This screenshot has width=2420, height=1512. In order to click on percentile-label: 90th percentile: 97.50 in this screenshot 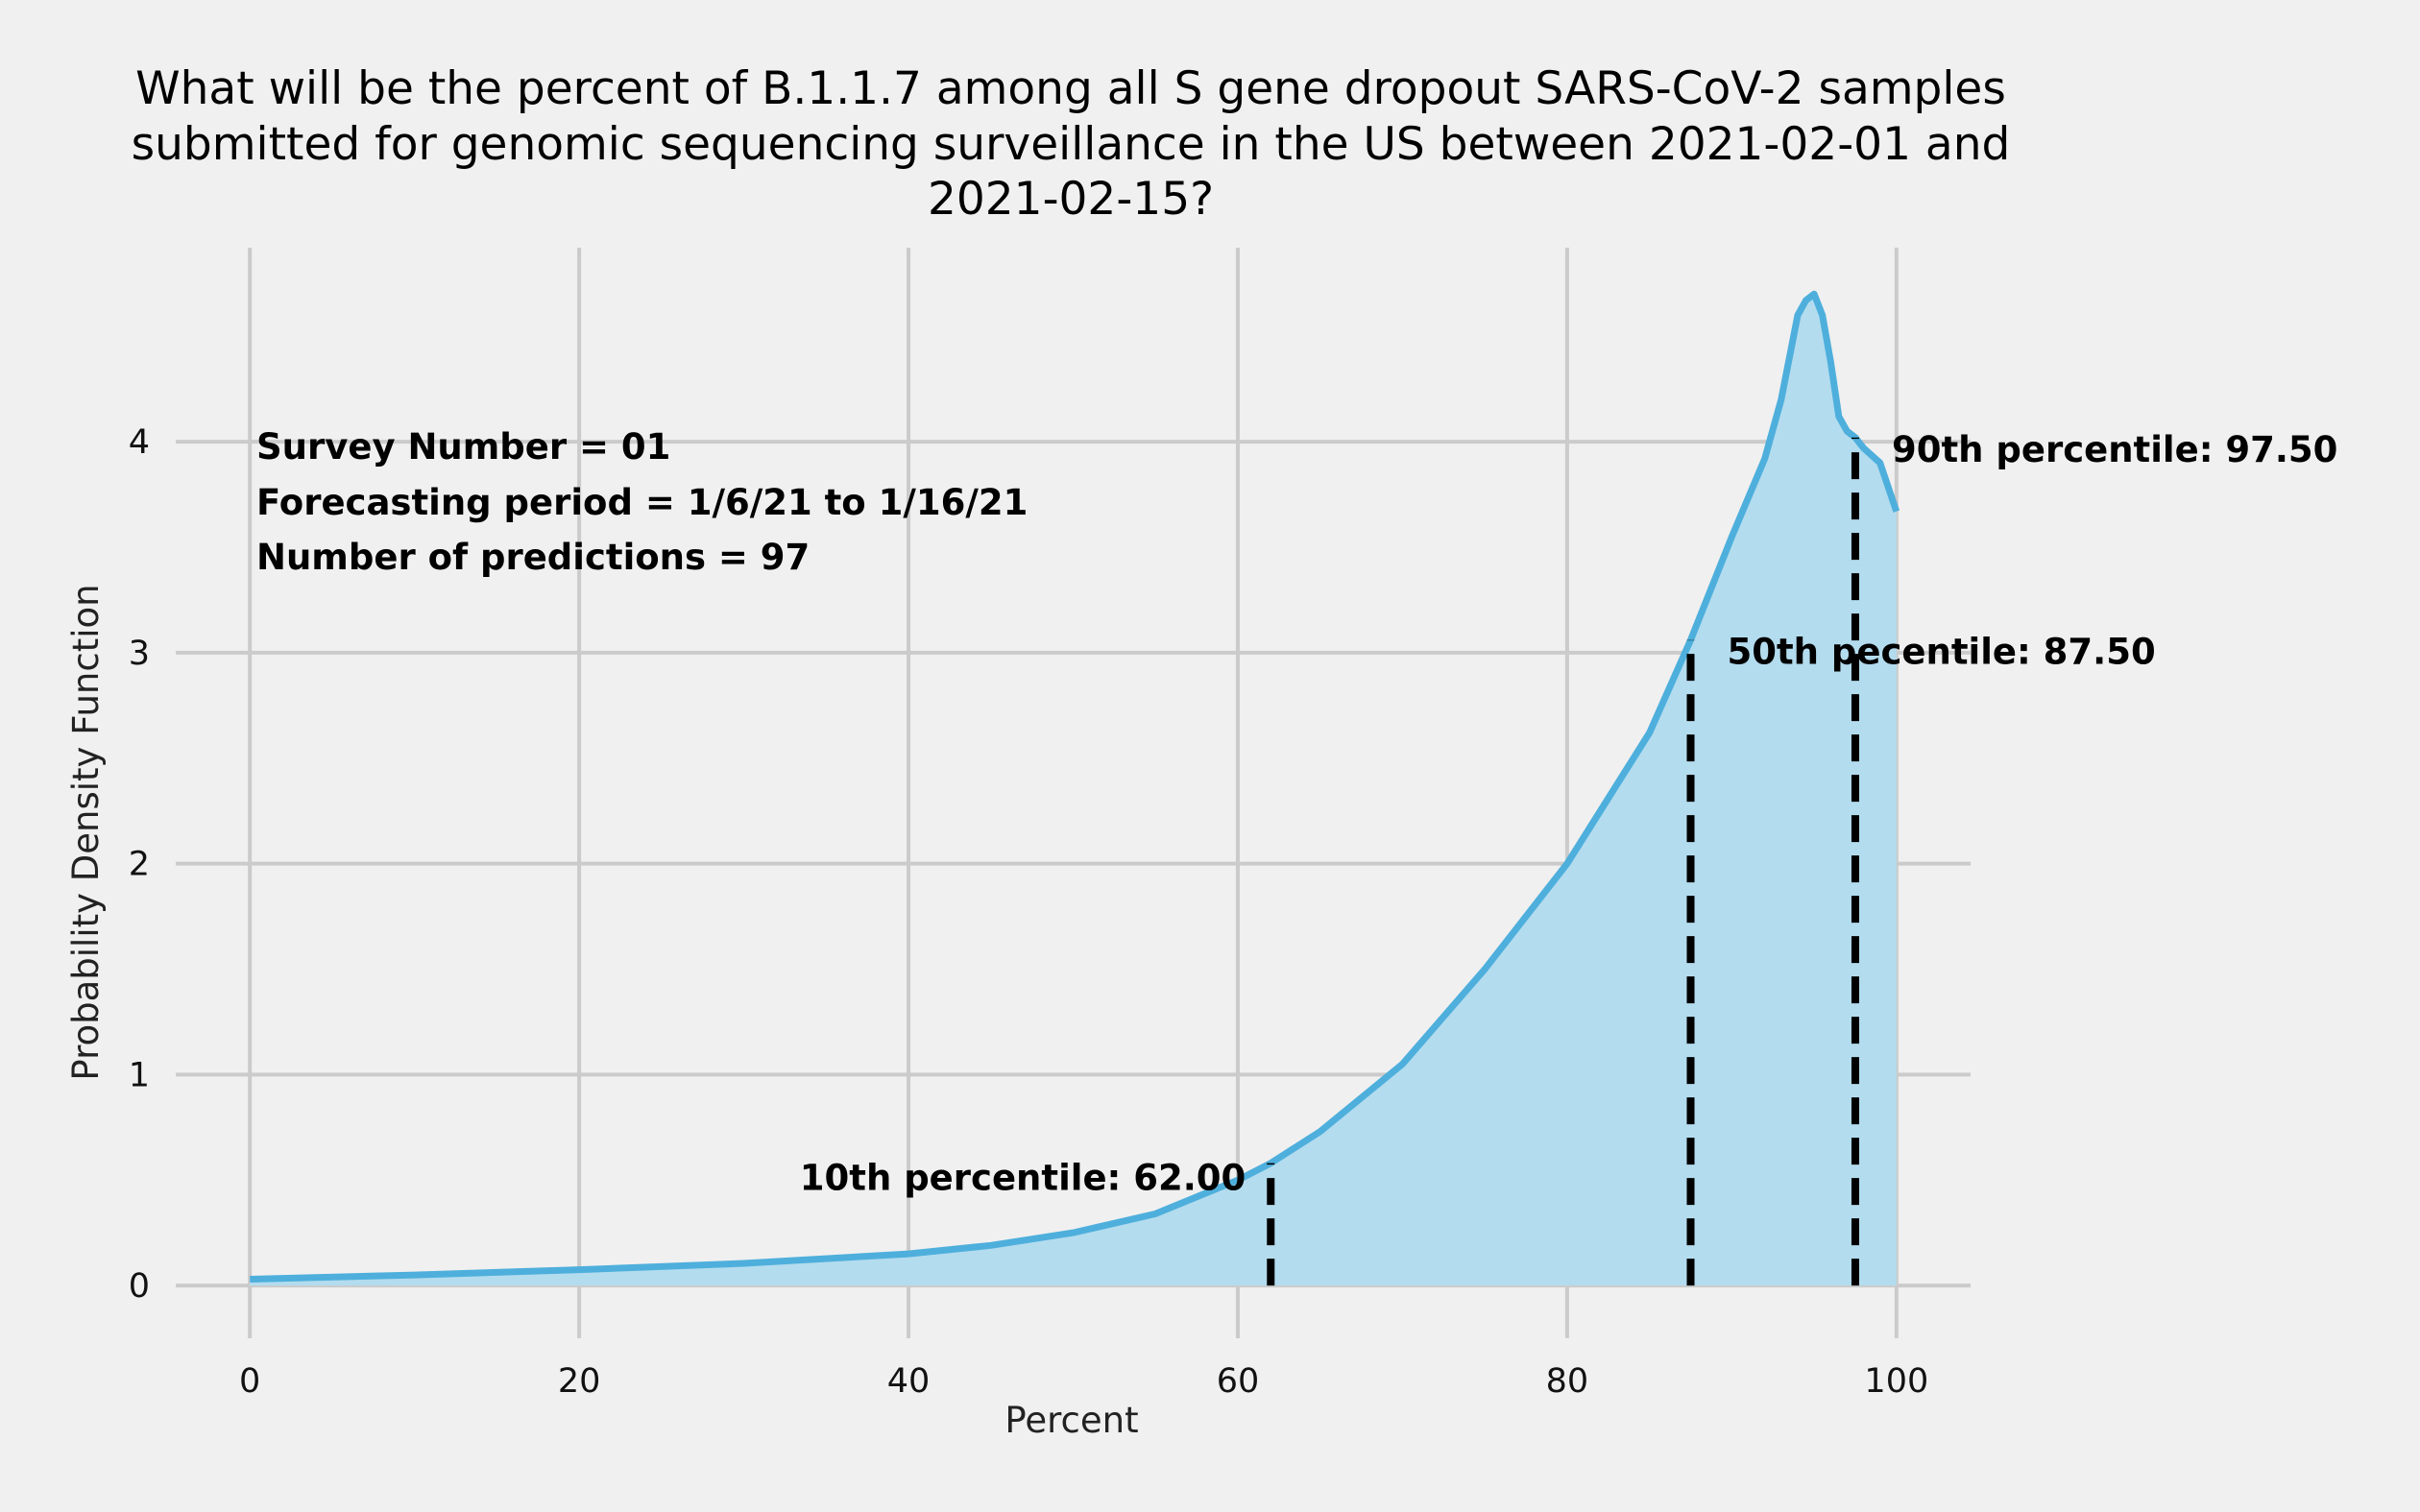, I will do `click(2115, 449)`.